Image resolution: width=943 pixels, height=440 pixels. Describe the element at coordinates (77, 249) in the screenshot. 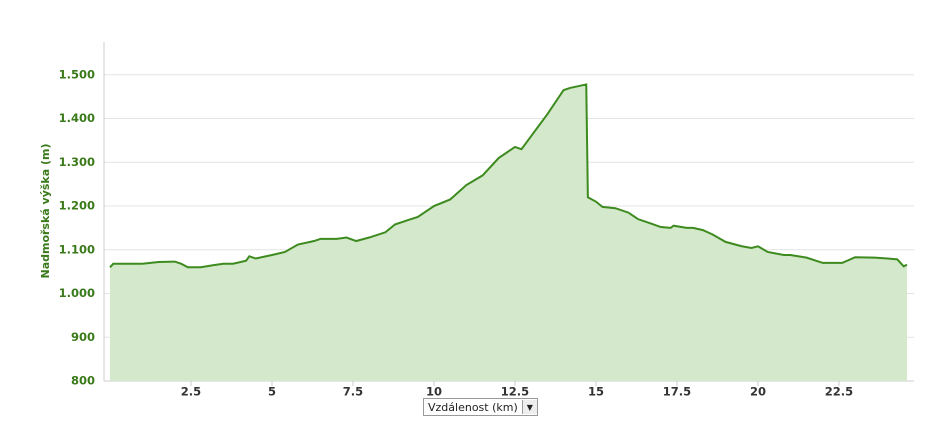

I see `y-tick-label: 1.100` at that location.